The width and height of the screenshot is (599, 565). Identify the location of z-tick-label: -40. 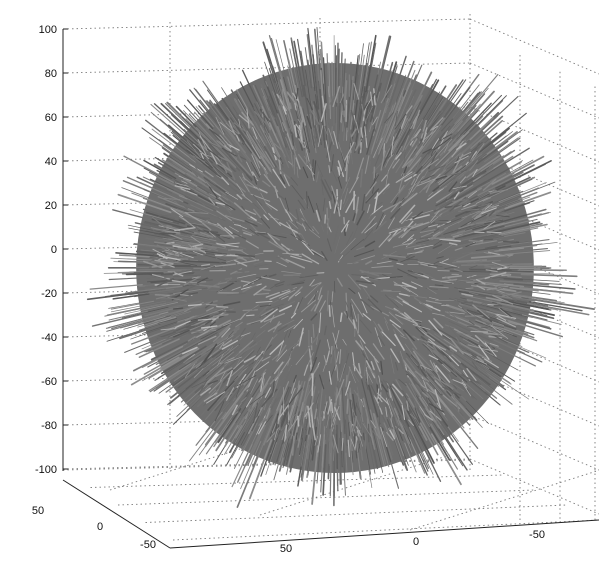
(49, 338).